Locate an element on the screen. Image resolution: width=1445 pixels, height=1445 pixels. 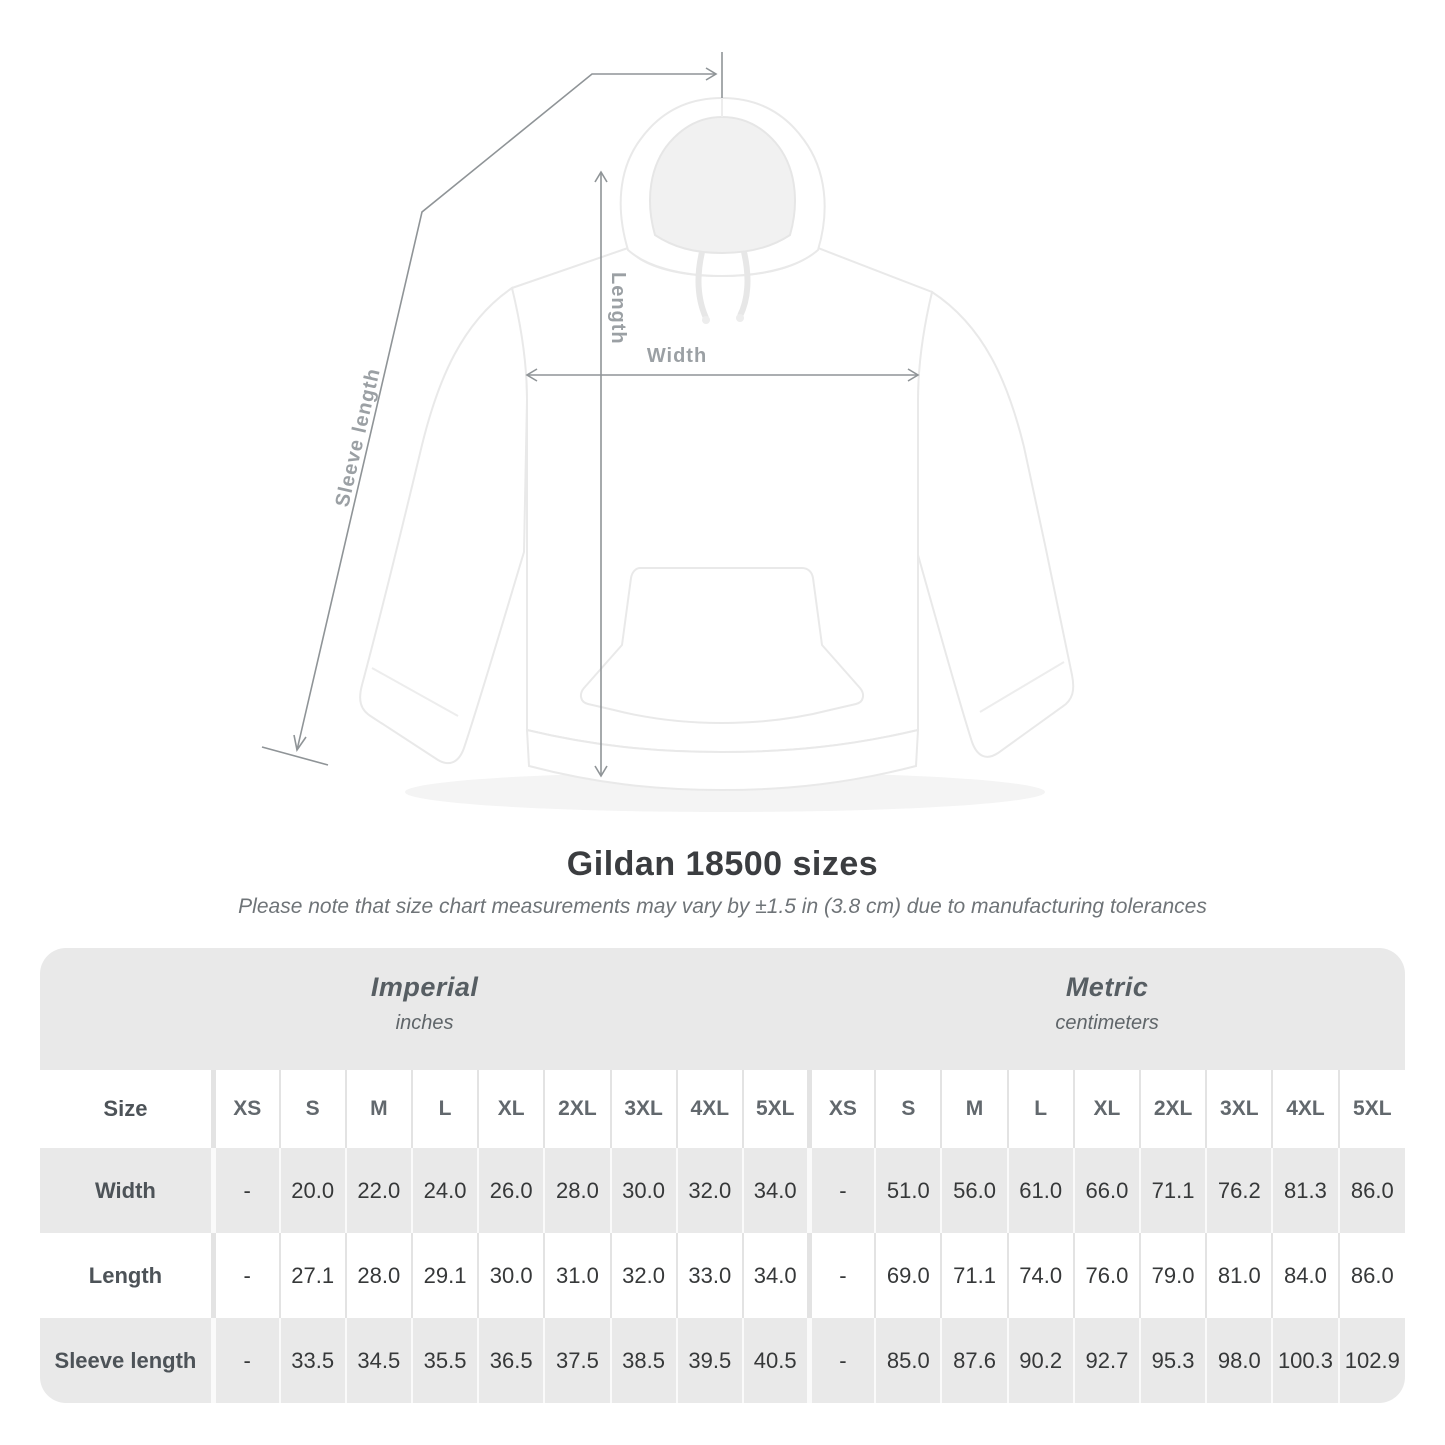
width-dimension: Width is located at coordinates (722, 363).